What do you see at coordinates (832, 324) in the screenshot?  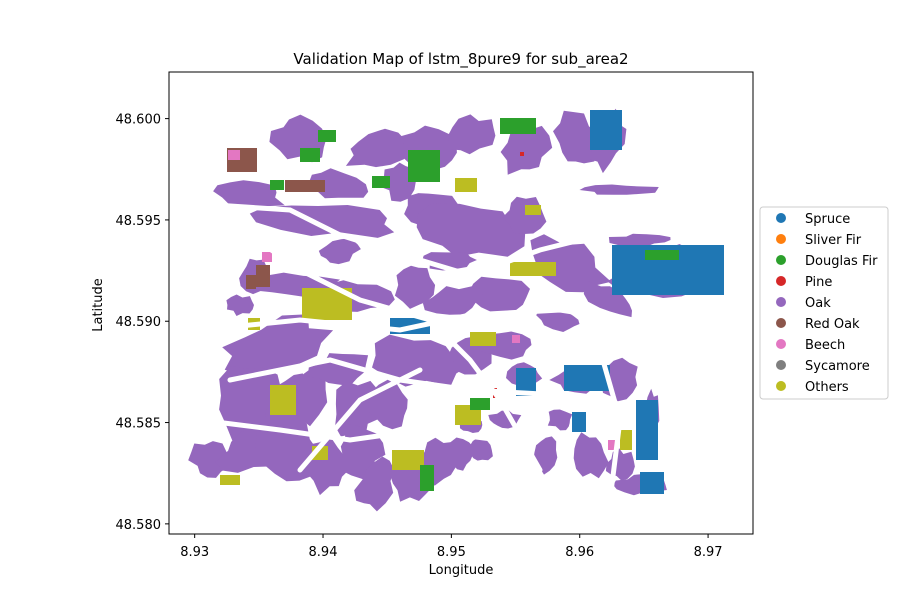 I see `legend-label: Red Oak` at bounding box center [832, 324].